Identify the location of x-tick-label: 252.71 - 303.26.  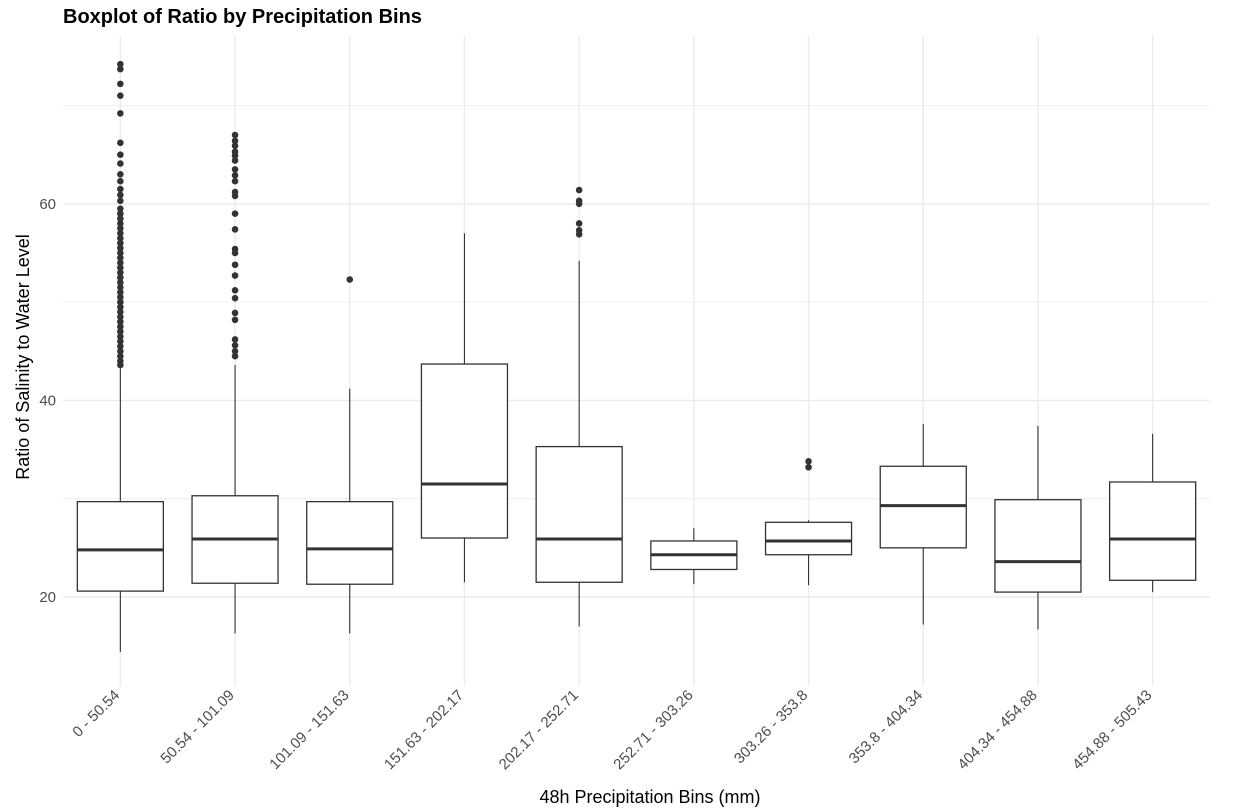
(653, 730).